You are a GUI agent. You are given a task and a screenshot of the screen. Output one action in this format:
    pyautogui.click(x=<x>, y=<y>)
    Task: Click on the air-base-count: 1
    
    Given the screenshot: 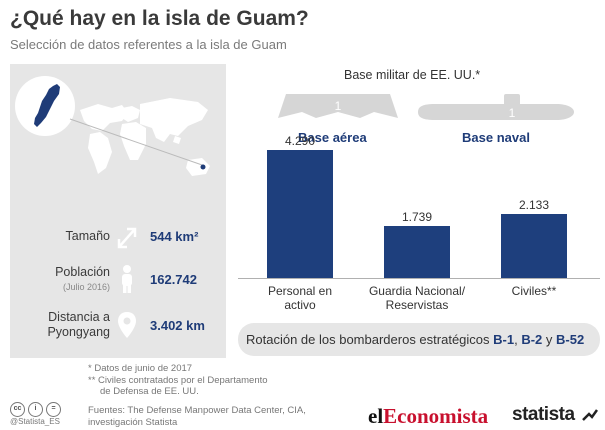 What is the action you would take?
    pyautogui.click(x=338, y=106)
    